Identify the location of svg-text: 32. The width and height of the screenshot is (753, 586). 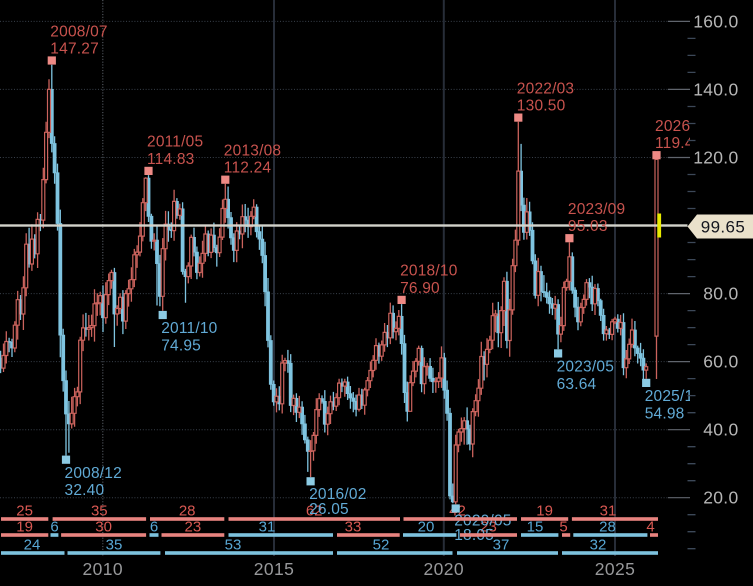
(598, 544).